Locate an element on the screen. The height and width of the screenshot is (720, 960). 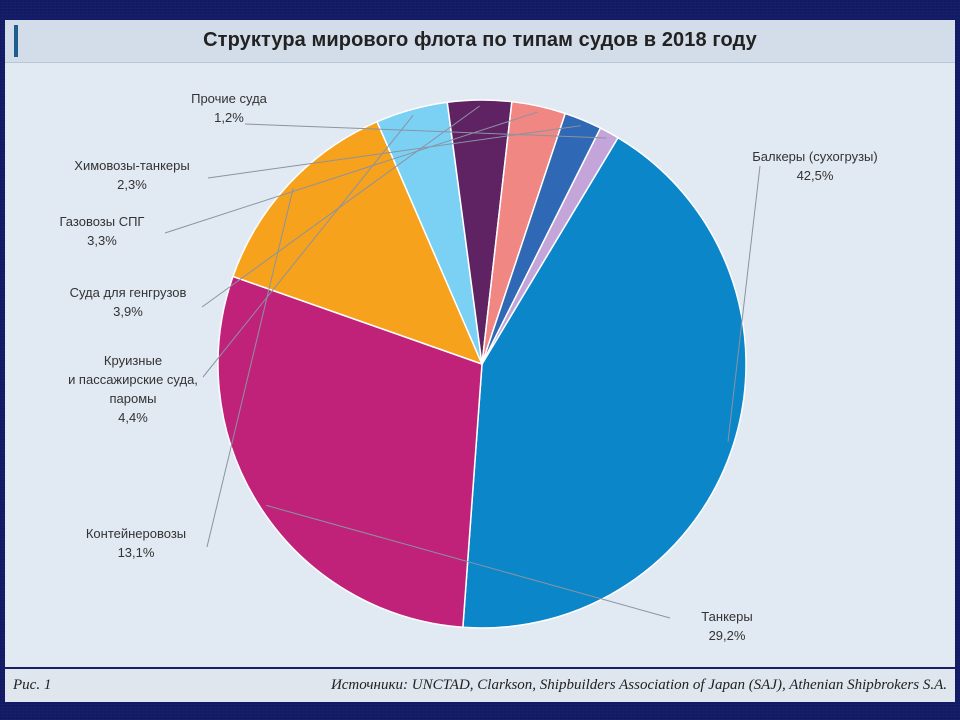
slice-name-label: Прочие суда is located at coordinates (229, 98).